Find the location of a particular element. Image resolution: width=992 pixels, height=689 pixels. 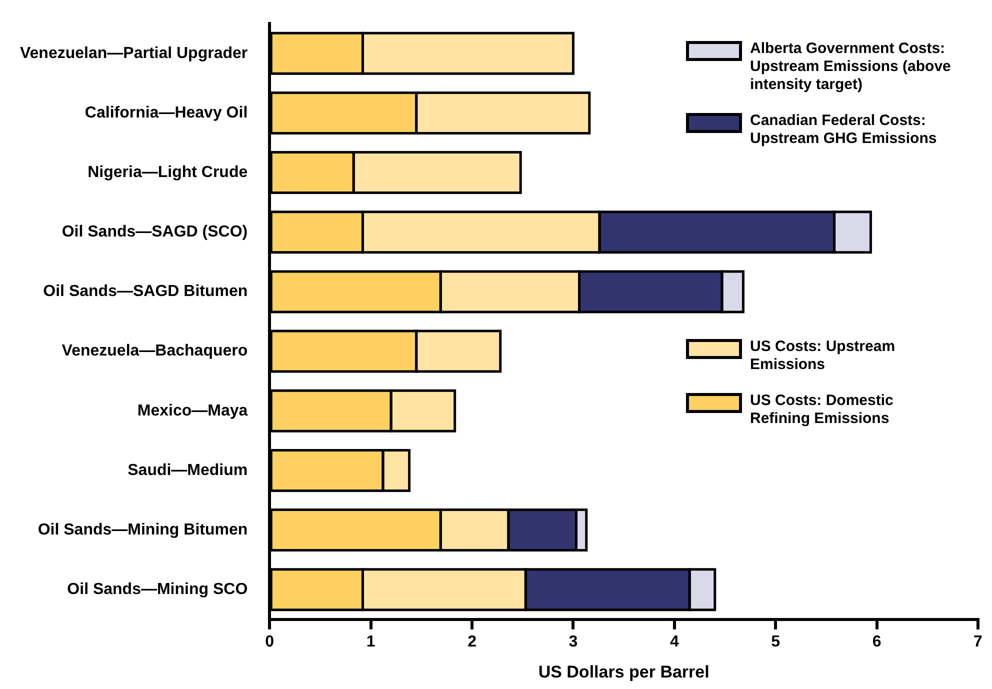

x-tick-label: 5 is located at coordinates (775, 641).